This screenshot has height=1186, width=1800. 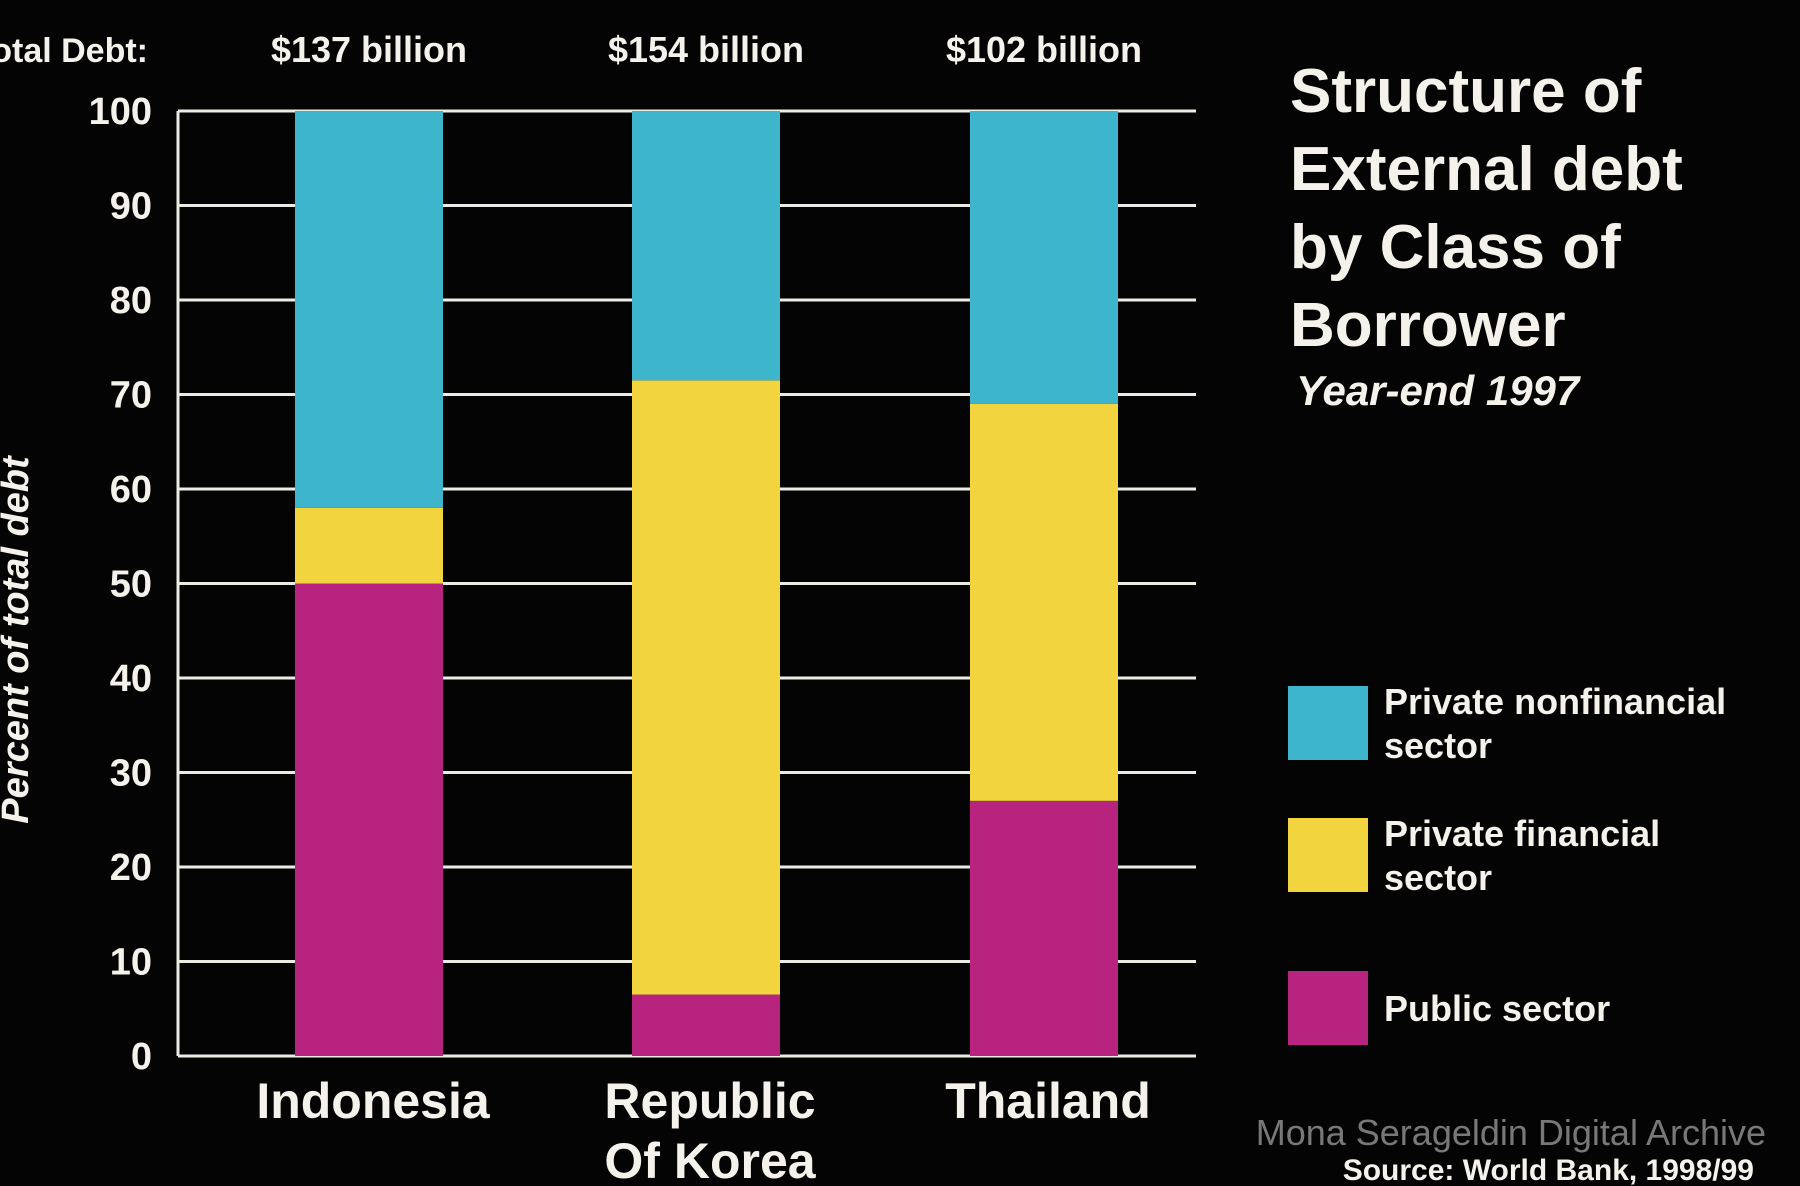 What do you see at coordinates (1555, 701) in the screenshot?
I see `legend-label: Private nonfinancial` at bounding box center [1555, 701].